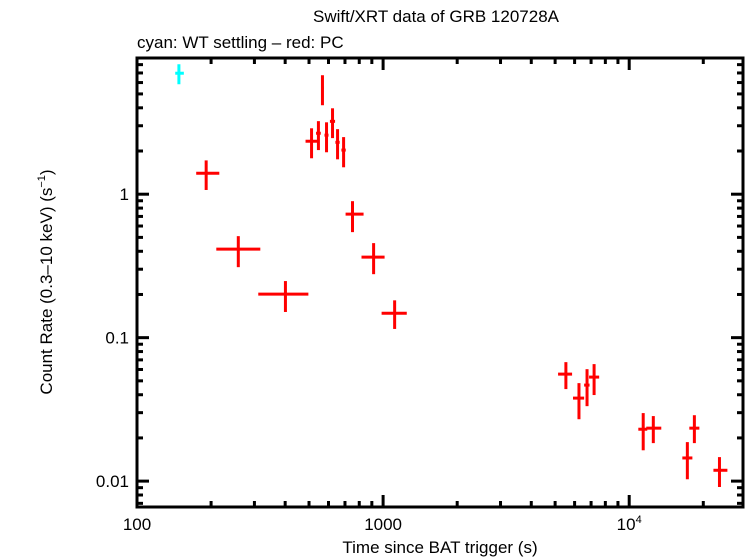 This screenshot has height=558, width=746. Describe the element at coordinates (626, 524) in the screenshot. I see `x-tick-label-base: 10` at that location.